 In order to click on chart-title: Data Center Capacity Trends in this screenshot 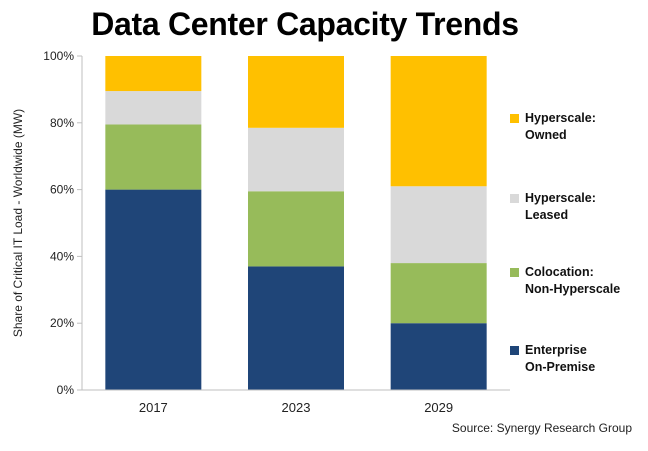, I will do `click(305, 24)`.